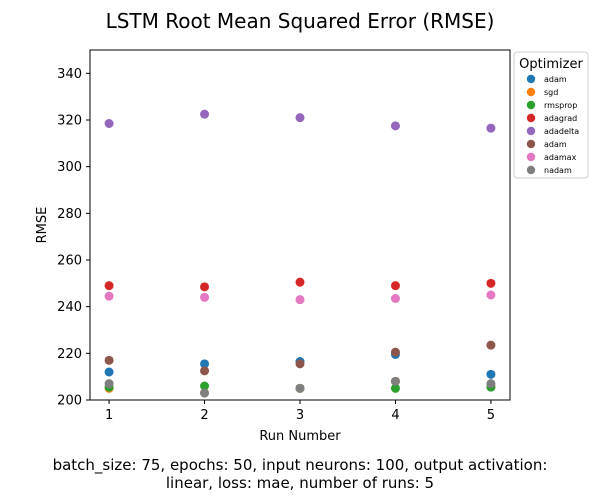 The width and height of the screenshot is (600, 500). What do you see at coordinates (558, 170) in the screenshot?
I see `legend-label-nadam: nadam` at bounding box center [558, 170].